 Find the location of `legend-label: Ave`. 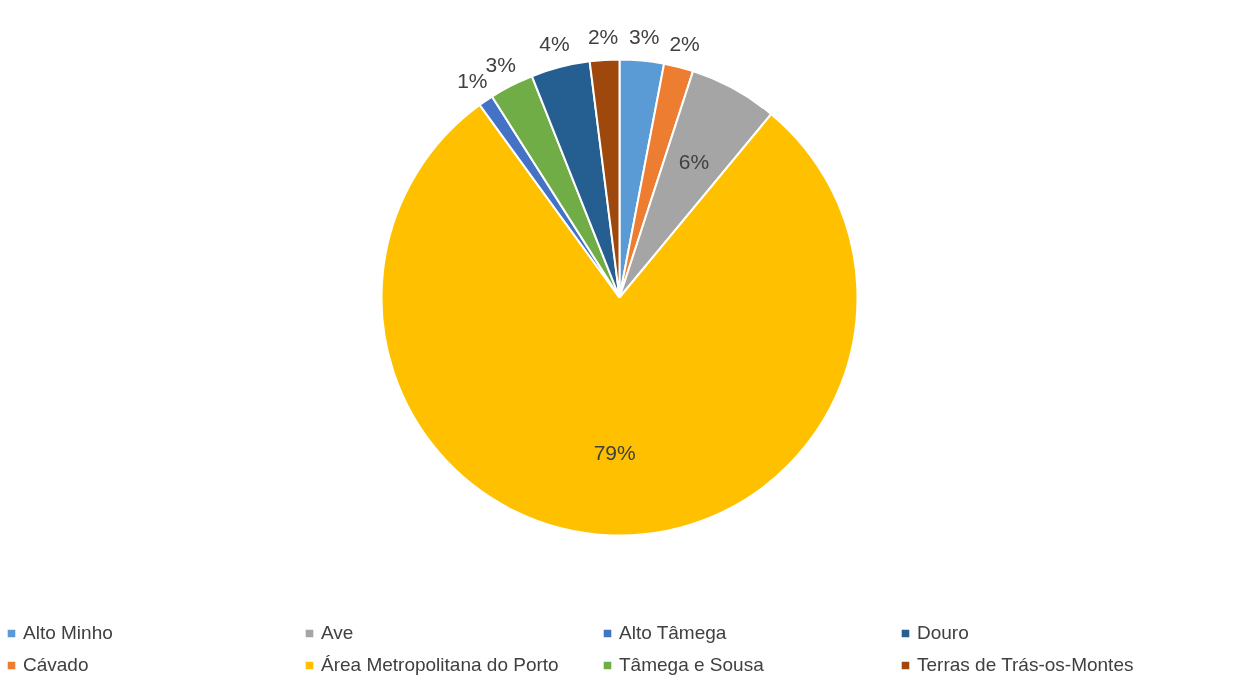

legend-label: Ave is located at coordinates (338, 633).